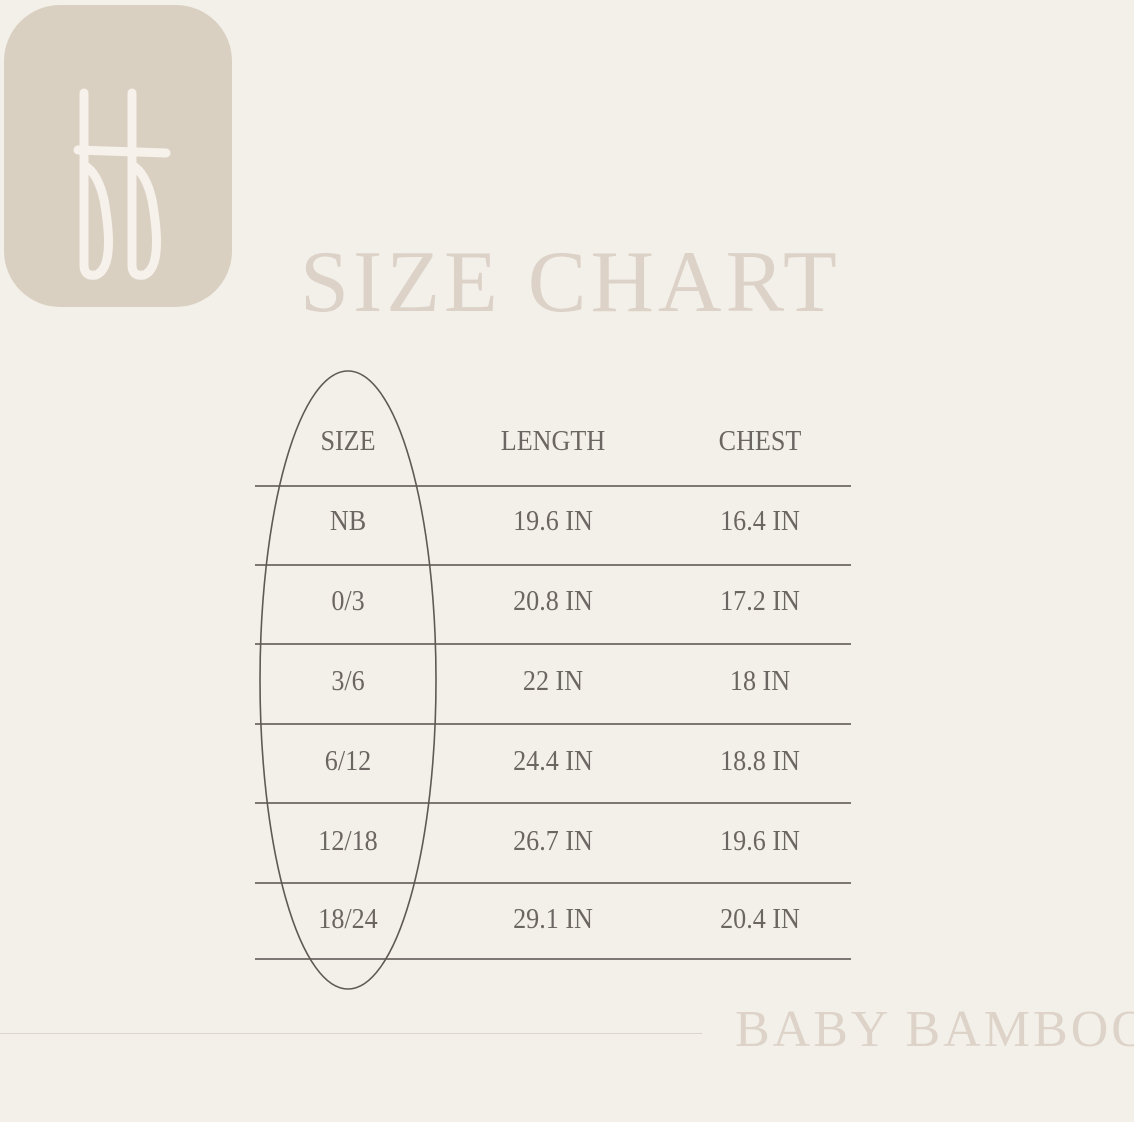  What do you see at coordinates (934, 1029) in the screenshot?
I see `brand-name: BABY BAMBOO` at bounding box center [934, 1029].